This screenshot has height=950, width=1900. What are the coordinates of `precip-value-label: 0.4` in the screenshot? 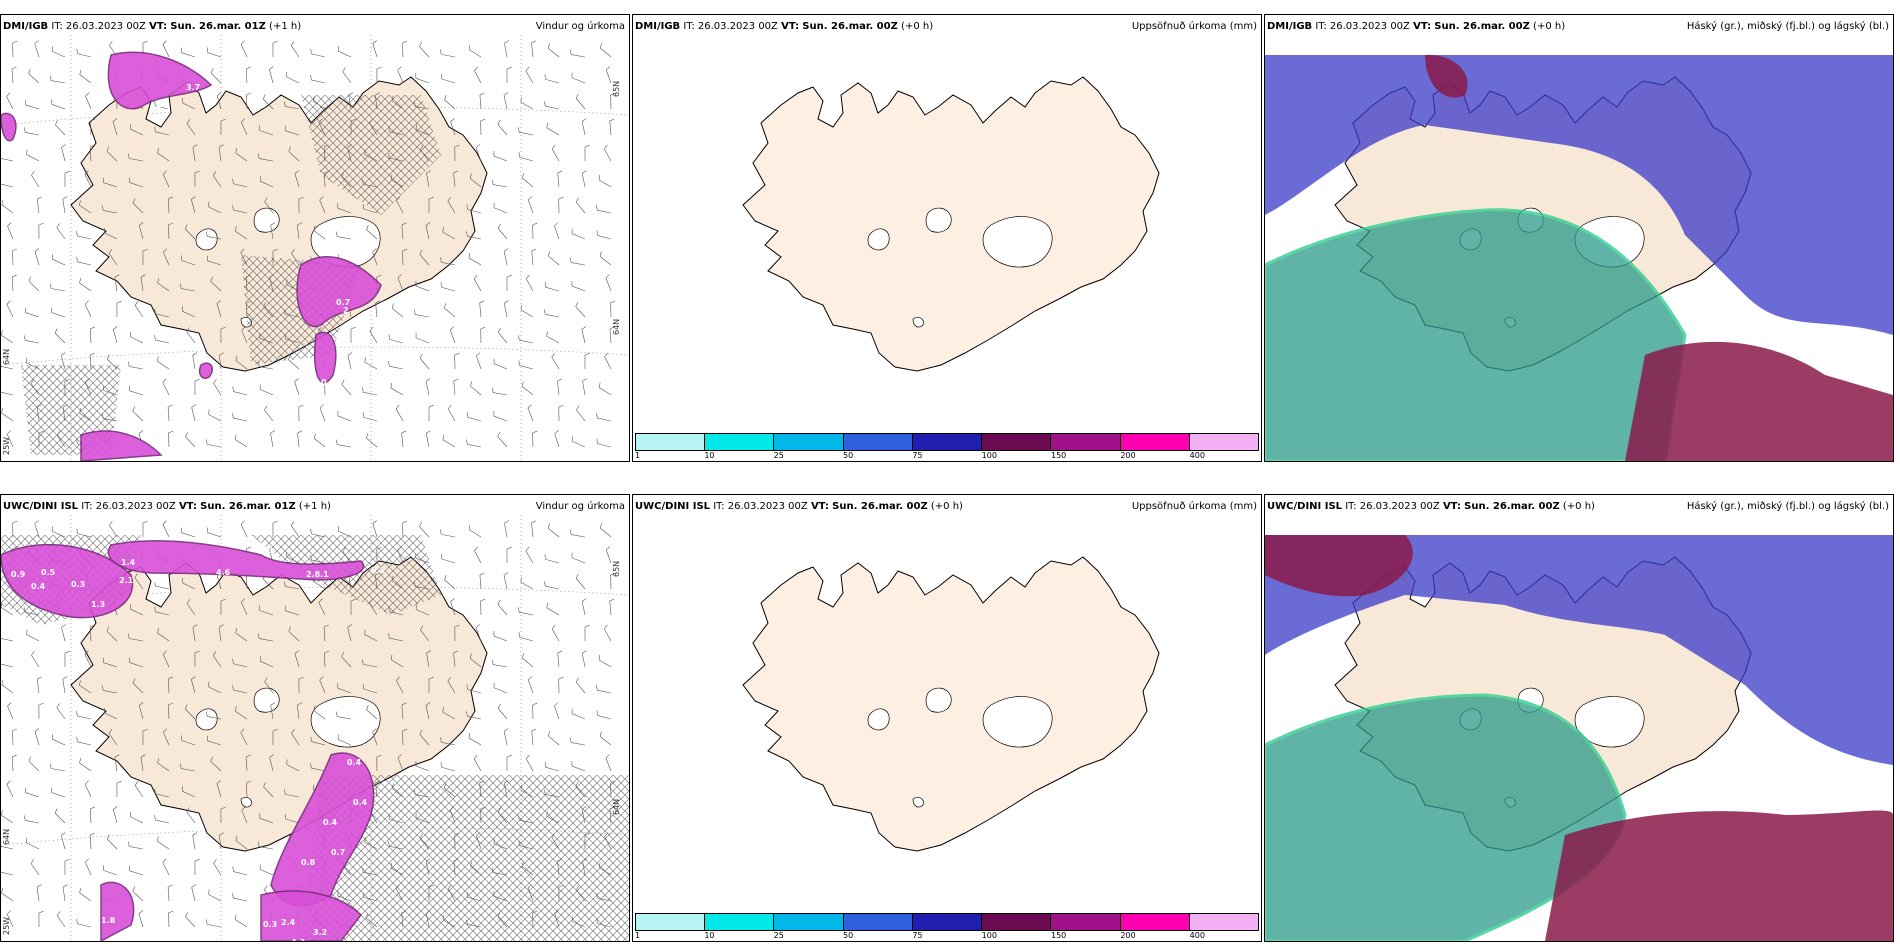 It's located at (38, 586).